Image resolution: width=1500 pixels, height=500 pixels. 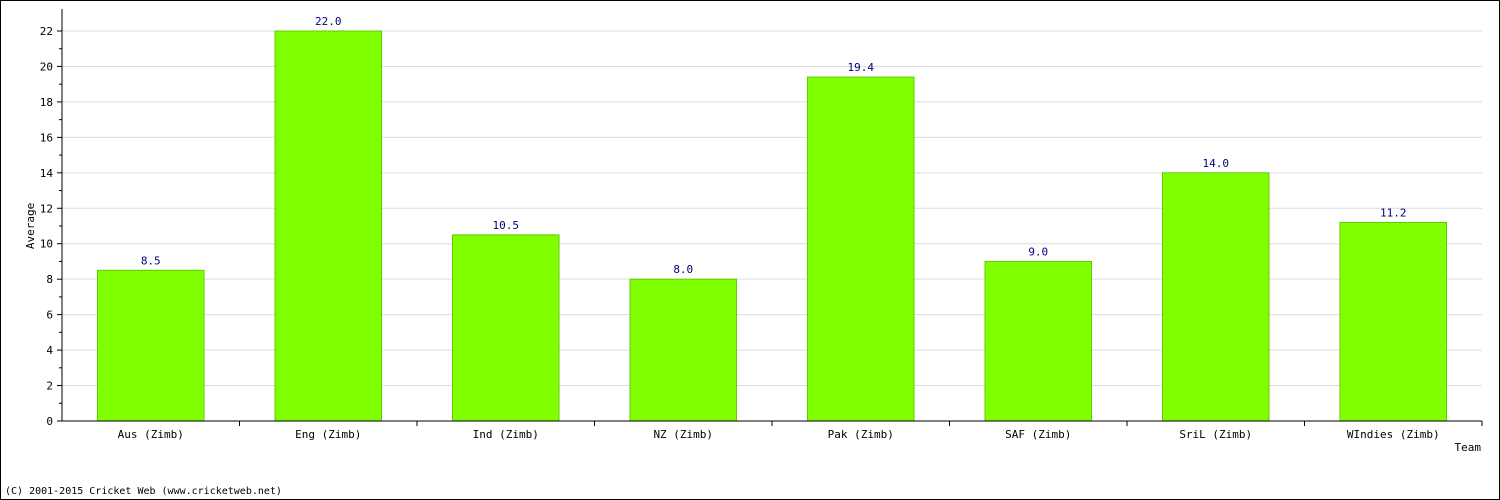 What do you see at coordinates (328, 434) in the screenshot?
I see `x-category-label: Eng (Zimb)` at bounding box center [328, 434].